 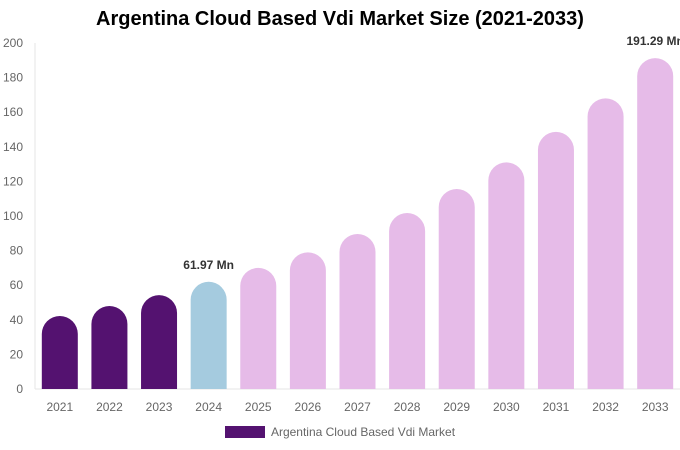 I want to click on x-tick-label: 2028, so click(x=407, y=407).